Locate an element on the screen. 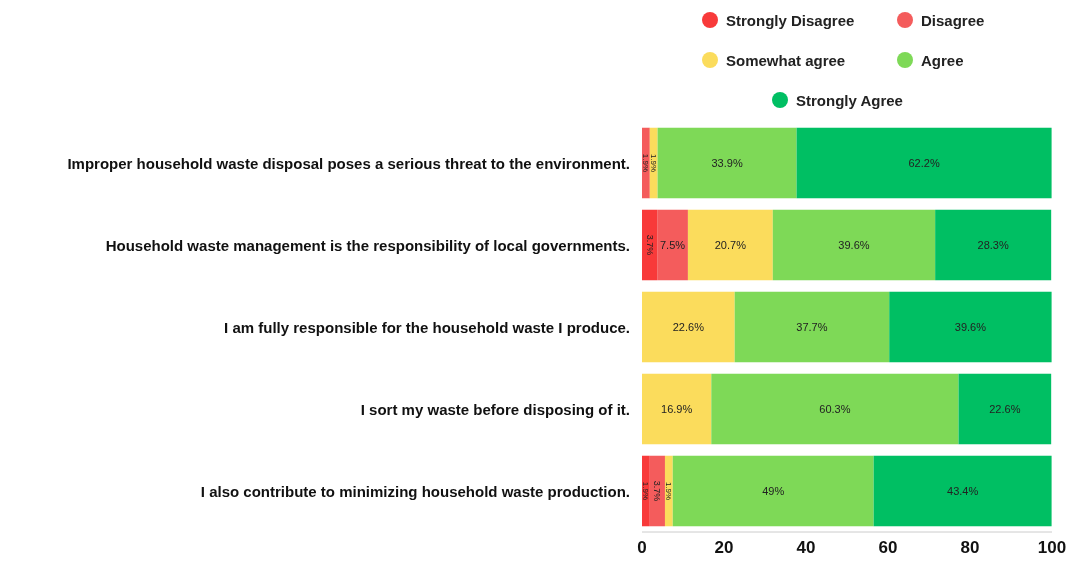 The image size is (1070, 566). data-label: 7.5% is located at coordinates (673, 245).